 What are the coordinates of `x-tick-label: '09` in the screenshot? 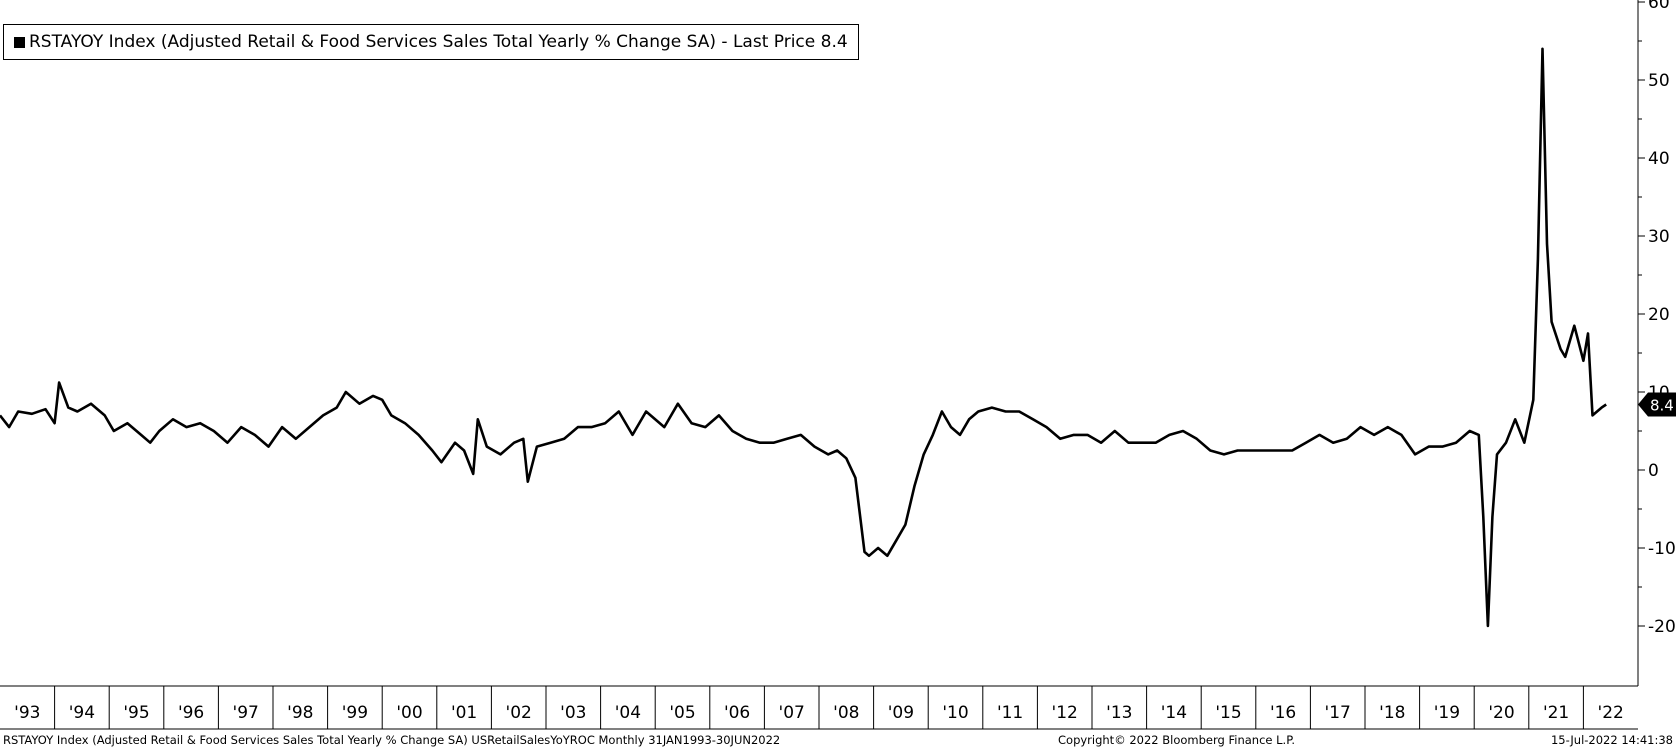 It's located at (901, 713).